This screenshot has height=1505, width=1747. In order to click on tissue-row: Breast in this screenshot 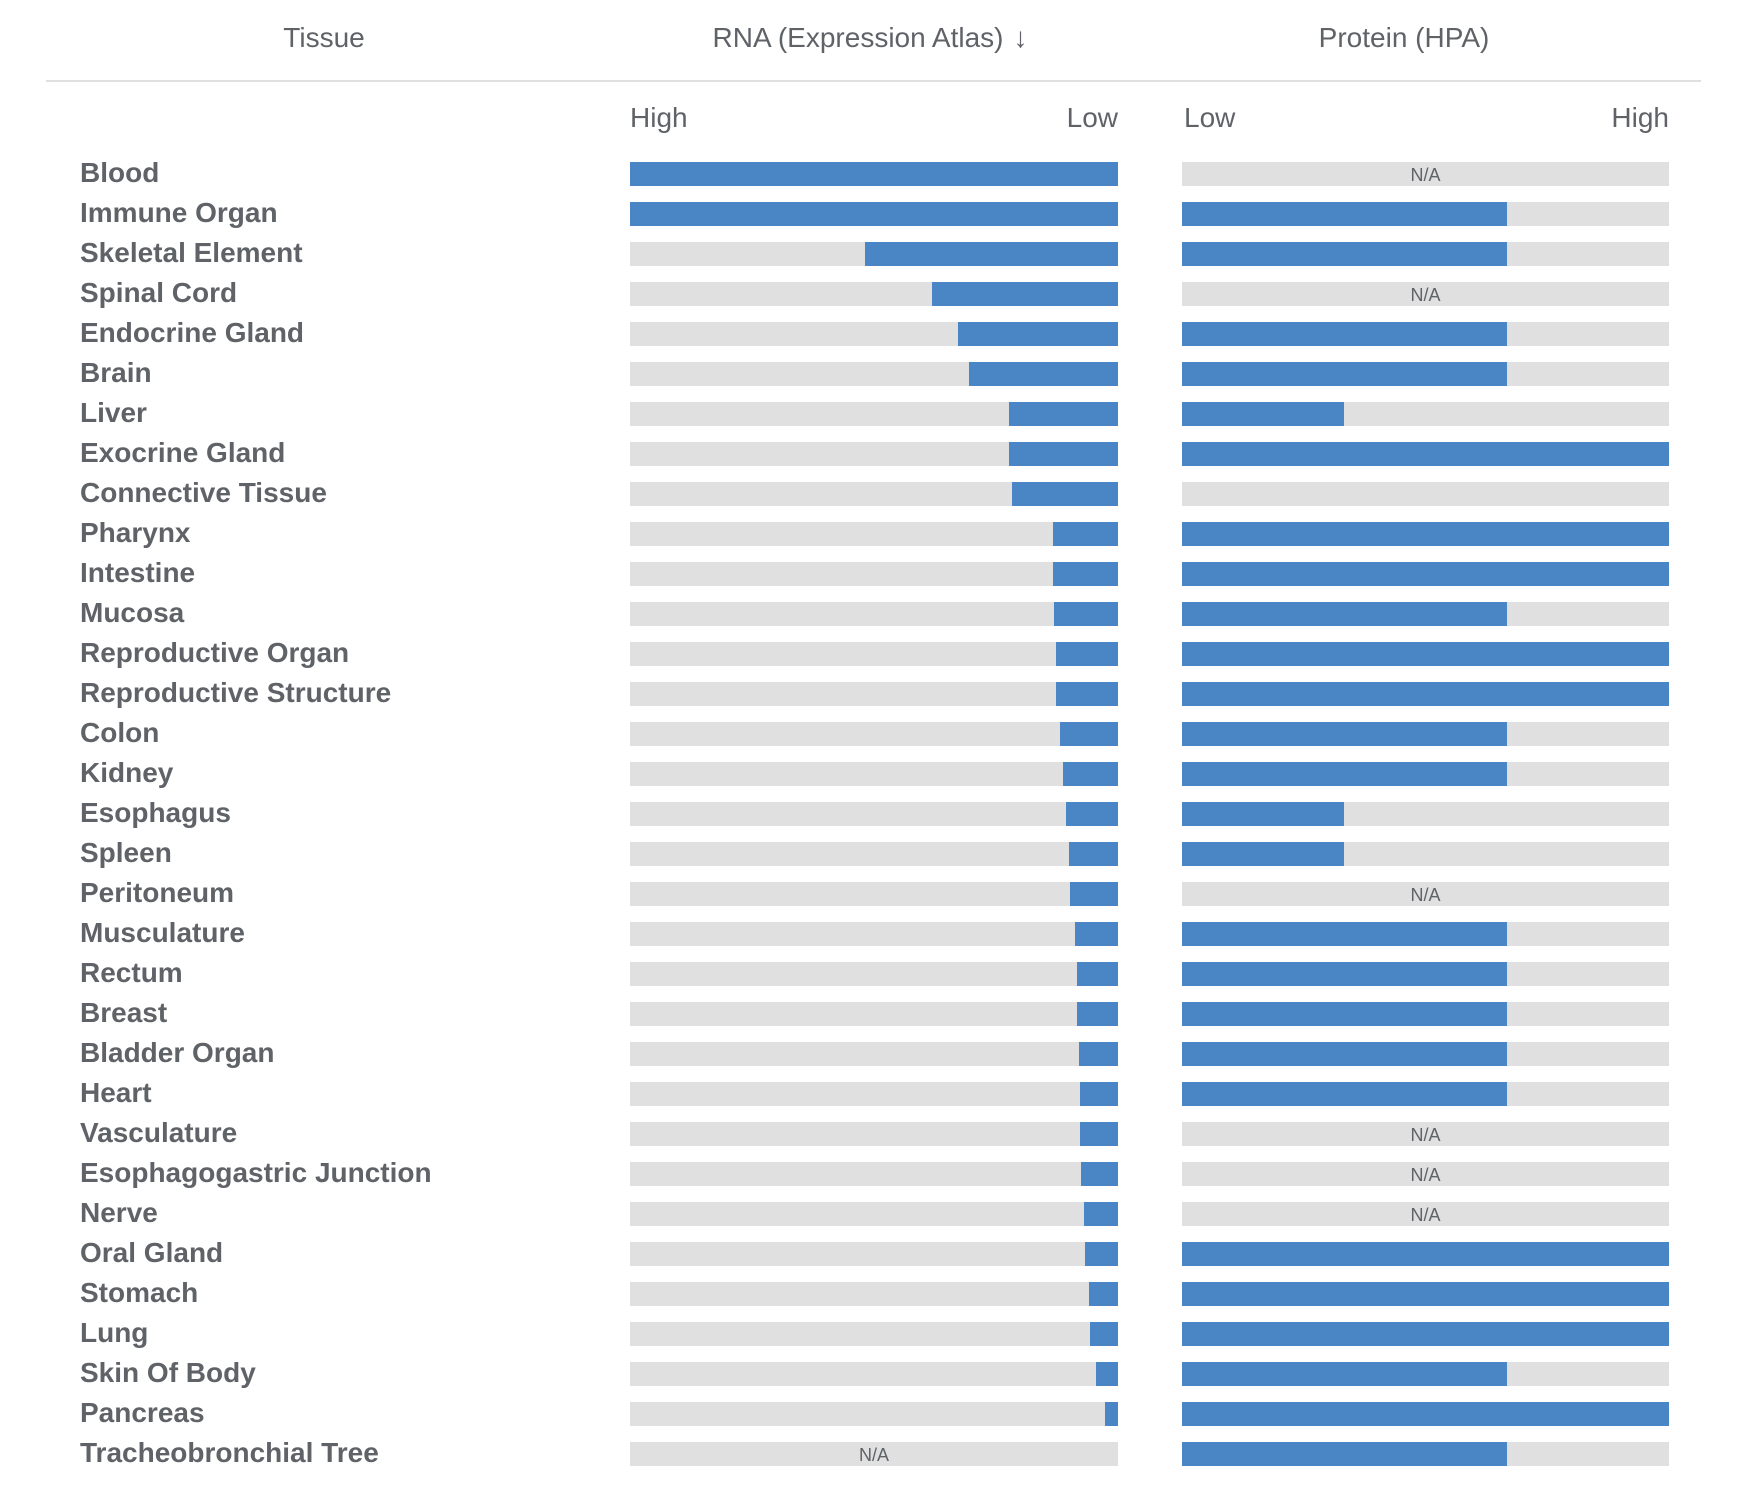, I will do `click(873, 1012)`.